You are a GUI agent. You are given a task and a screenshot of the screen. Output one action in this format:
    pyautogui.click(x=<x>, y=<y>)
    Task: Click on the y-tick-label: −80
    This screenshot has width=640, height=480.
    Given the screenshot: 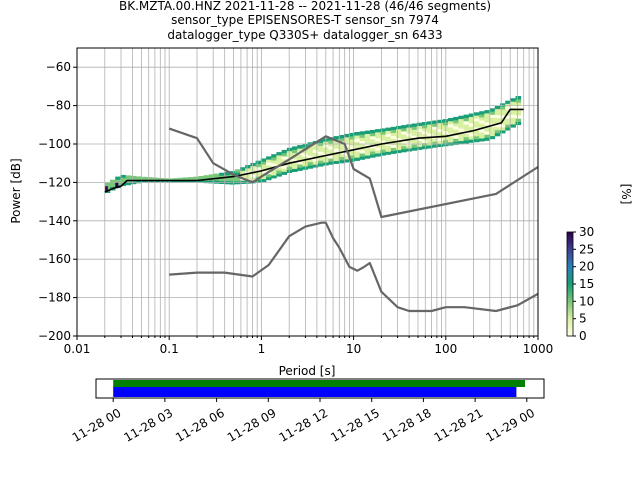 What is the action you would take?
    pyautogui.click(x=58, y=106)
    